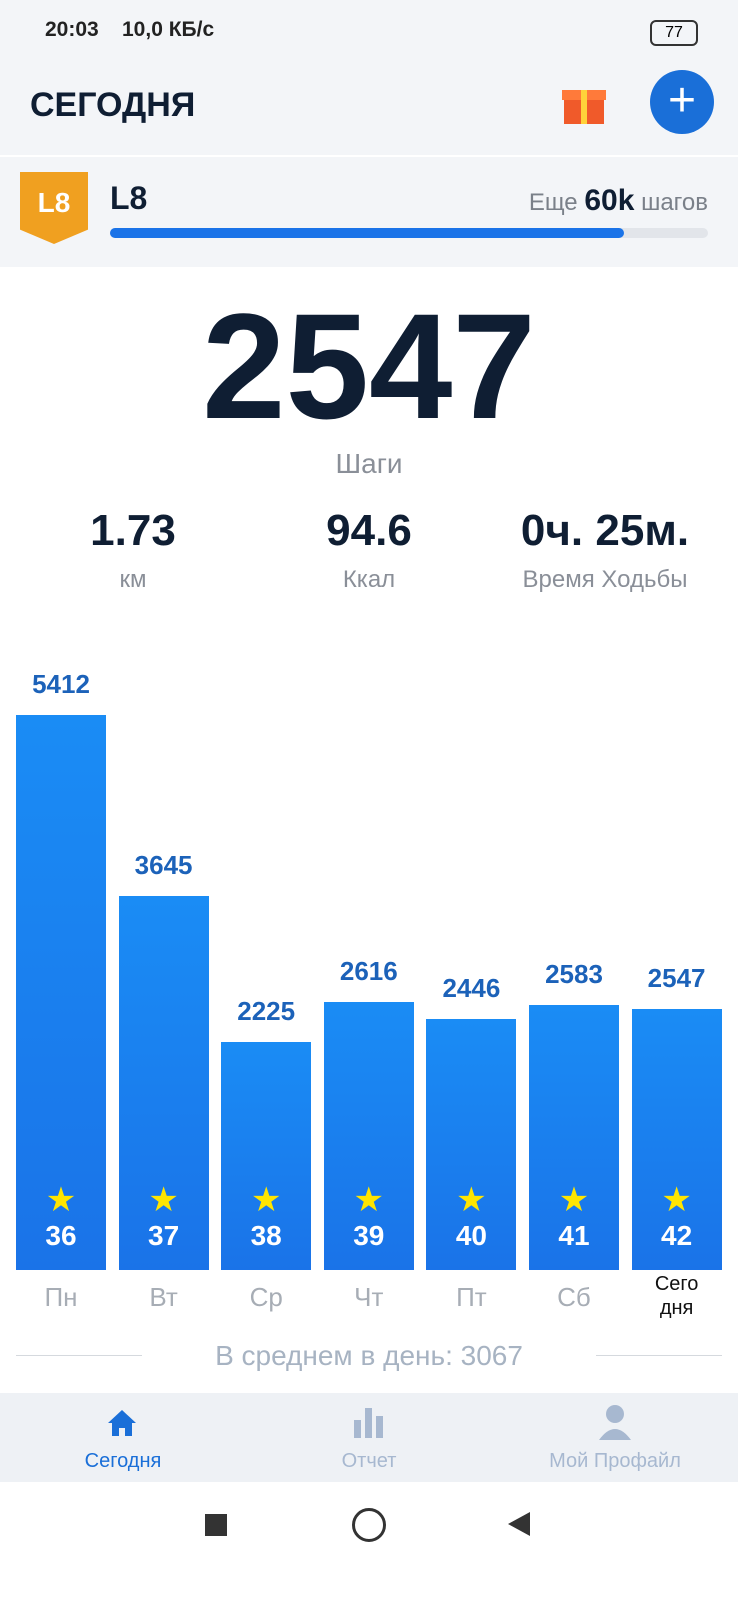 The width and height of the screenshot is (738, 1599). Describe the element at coordinates (133, 579) in the screenshot. I see `stat-label: км` at that location.